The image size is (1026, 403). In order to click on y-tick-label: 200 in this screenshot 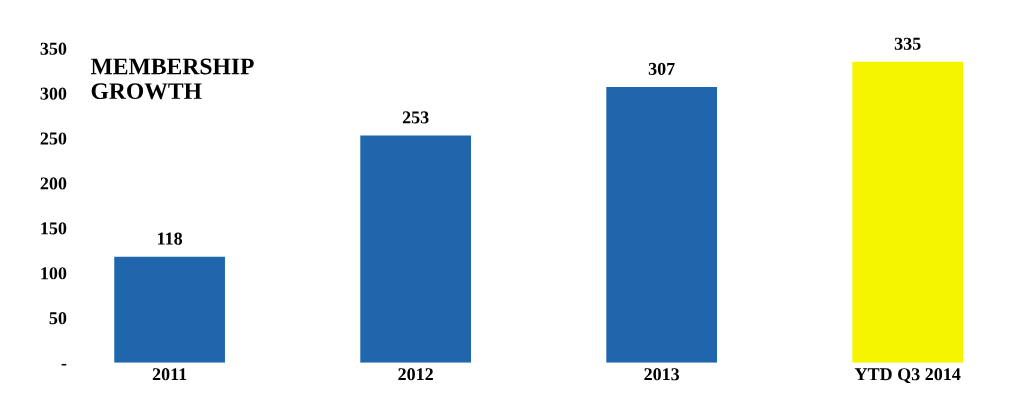, I will do `click(53, 183)`.